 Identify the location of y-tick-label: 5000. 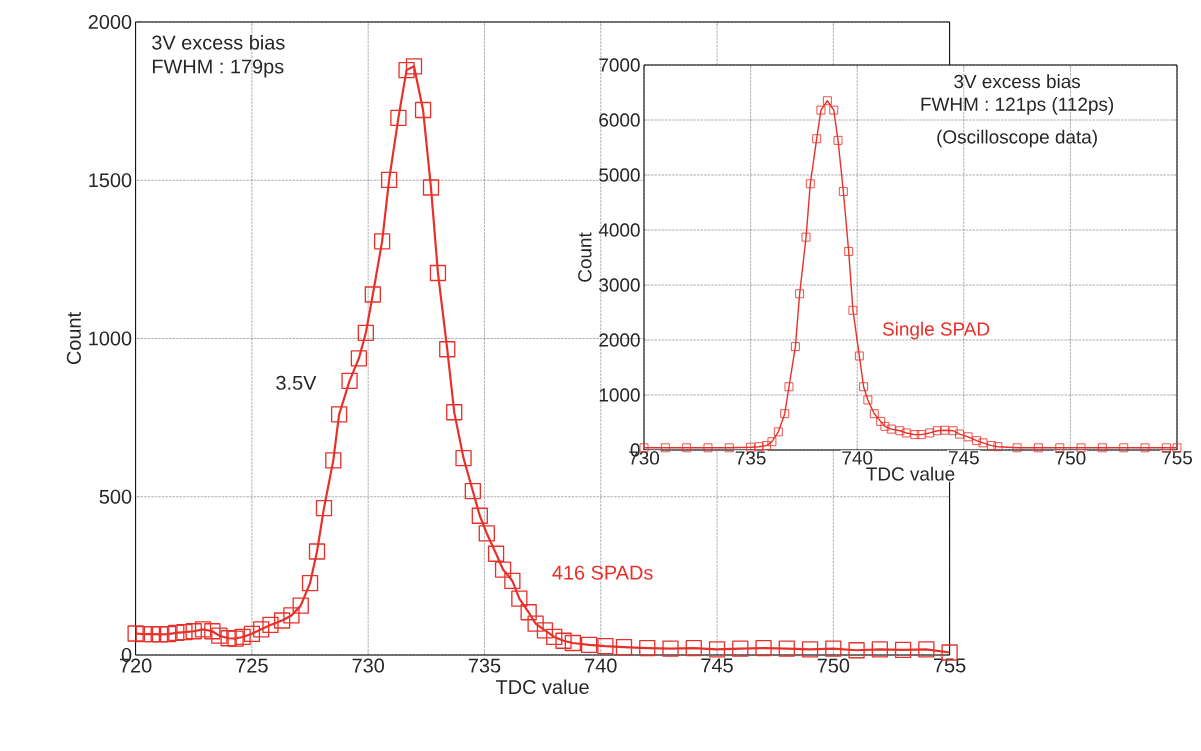
(619, 175).